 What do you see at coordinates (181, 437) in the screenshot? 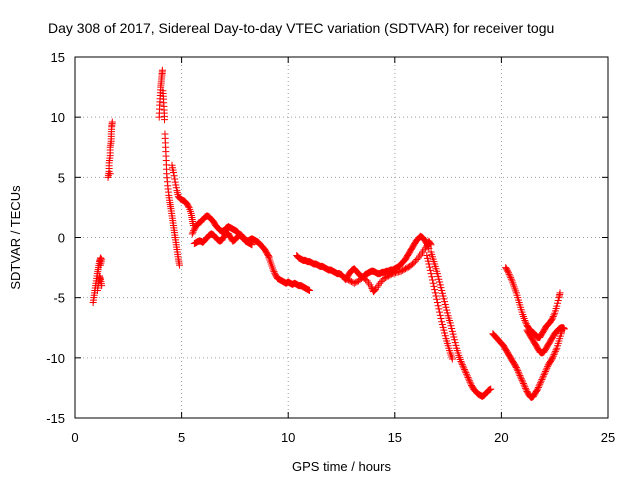
I see `x-tick-label: 5` at bounding box center [181, 437].